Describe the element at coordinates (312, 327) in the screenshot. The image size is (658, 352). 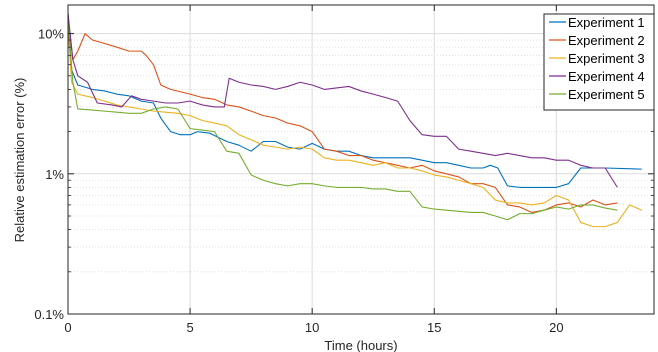
I see `x-tick-label: 10` at that location.